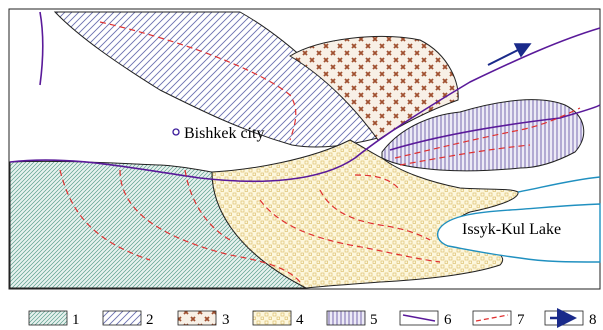 This screenshot has height=330, width=603. I want to click on legend-item-2: 2, so click(128, 319).